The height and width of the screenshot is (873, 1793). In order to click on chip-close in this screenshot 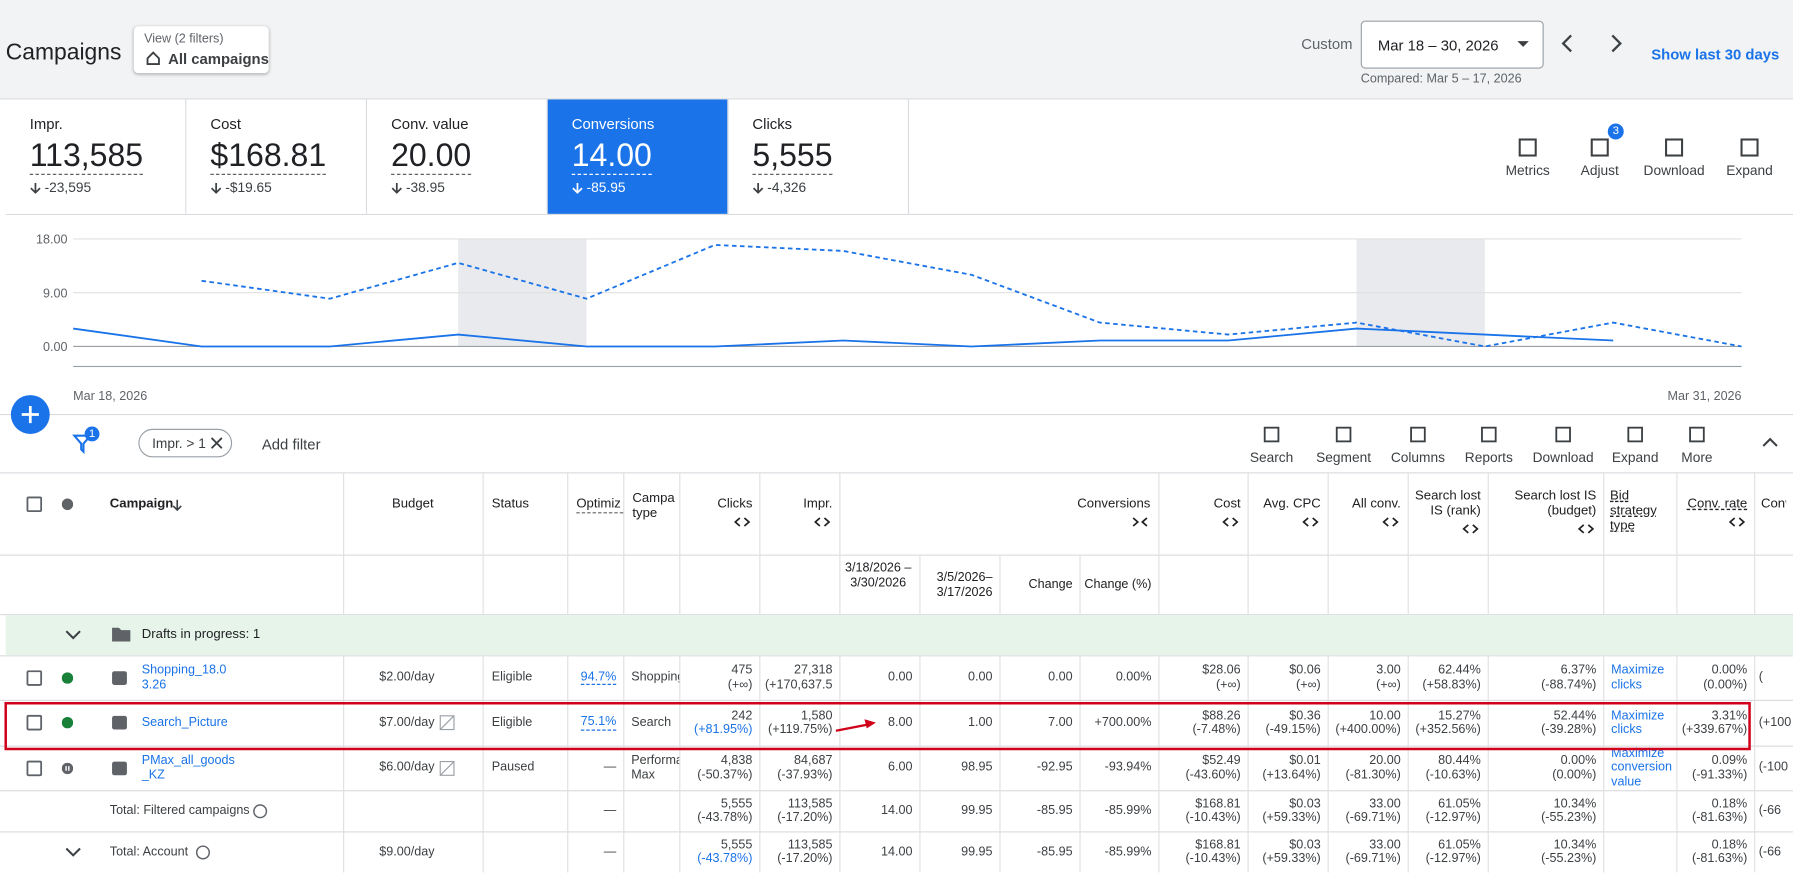, I will do `click(216, 443)`.